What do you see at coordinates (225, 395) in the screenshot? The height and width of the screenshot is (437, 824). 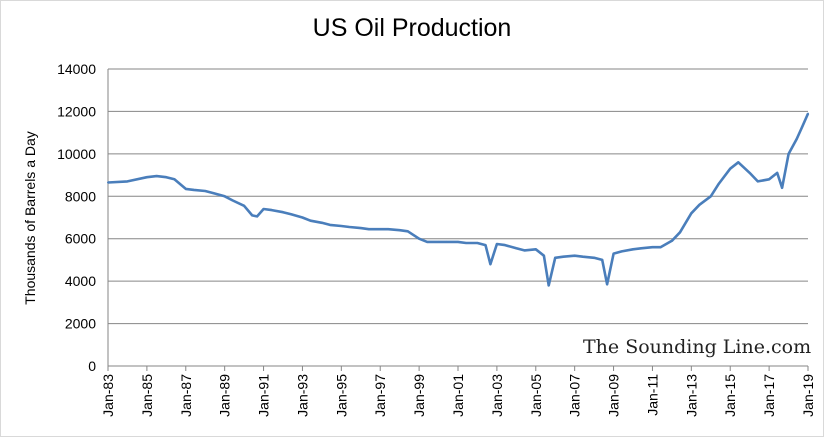 I see `x-tick-label-Jan-89: Jan-89` at bounding box center [225, 395].